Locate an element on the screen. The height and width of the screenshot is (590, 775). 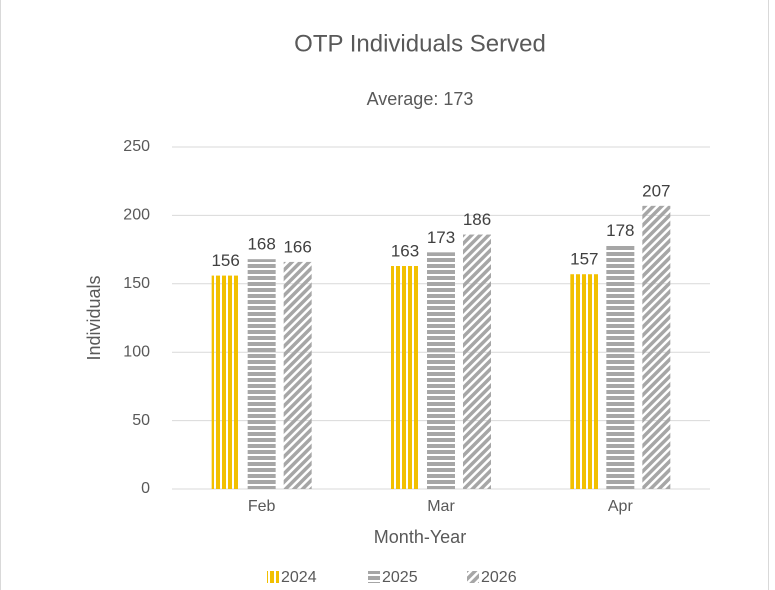
x-tick-label: Feb is located at coordinates (262, 506).